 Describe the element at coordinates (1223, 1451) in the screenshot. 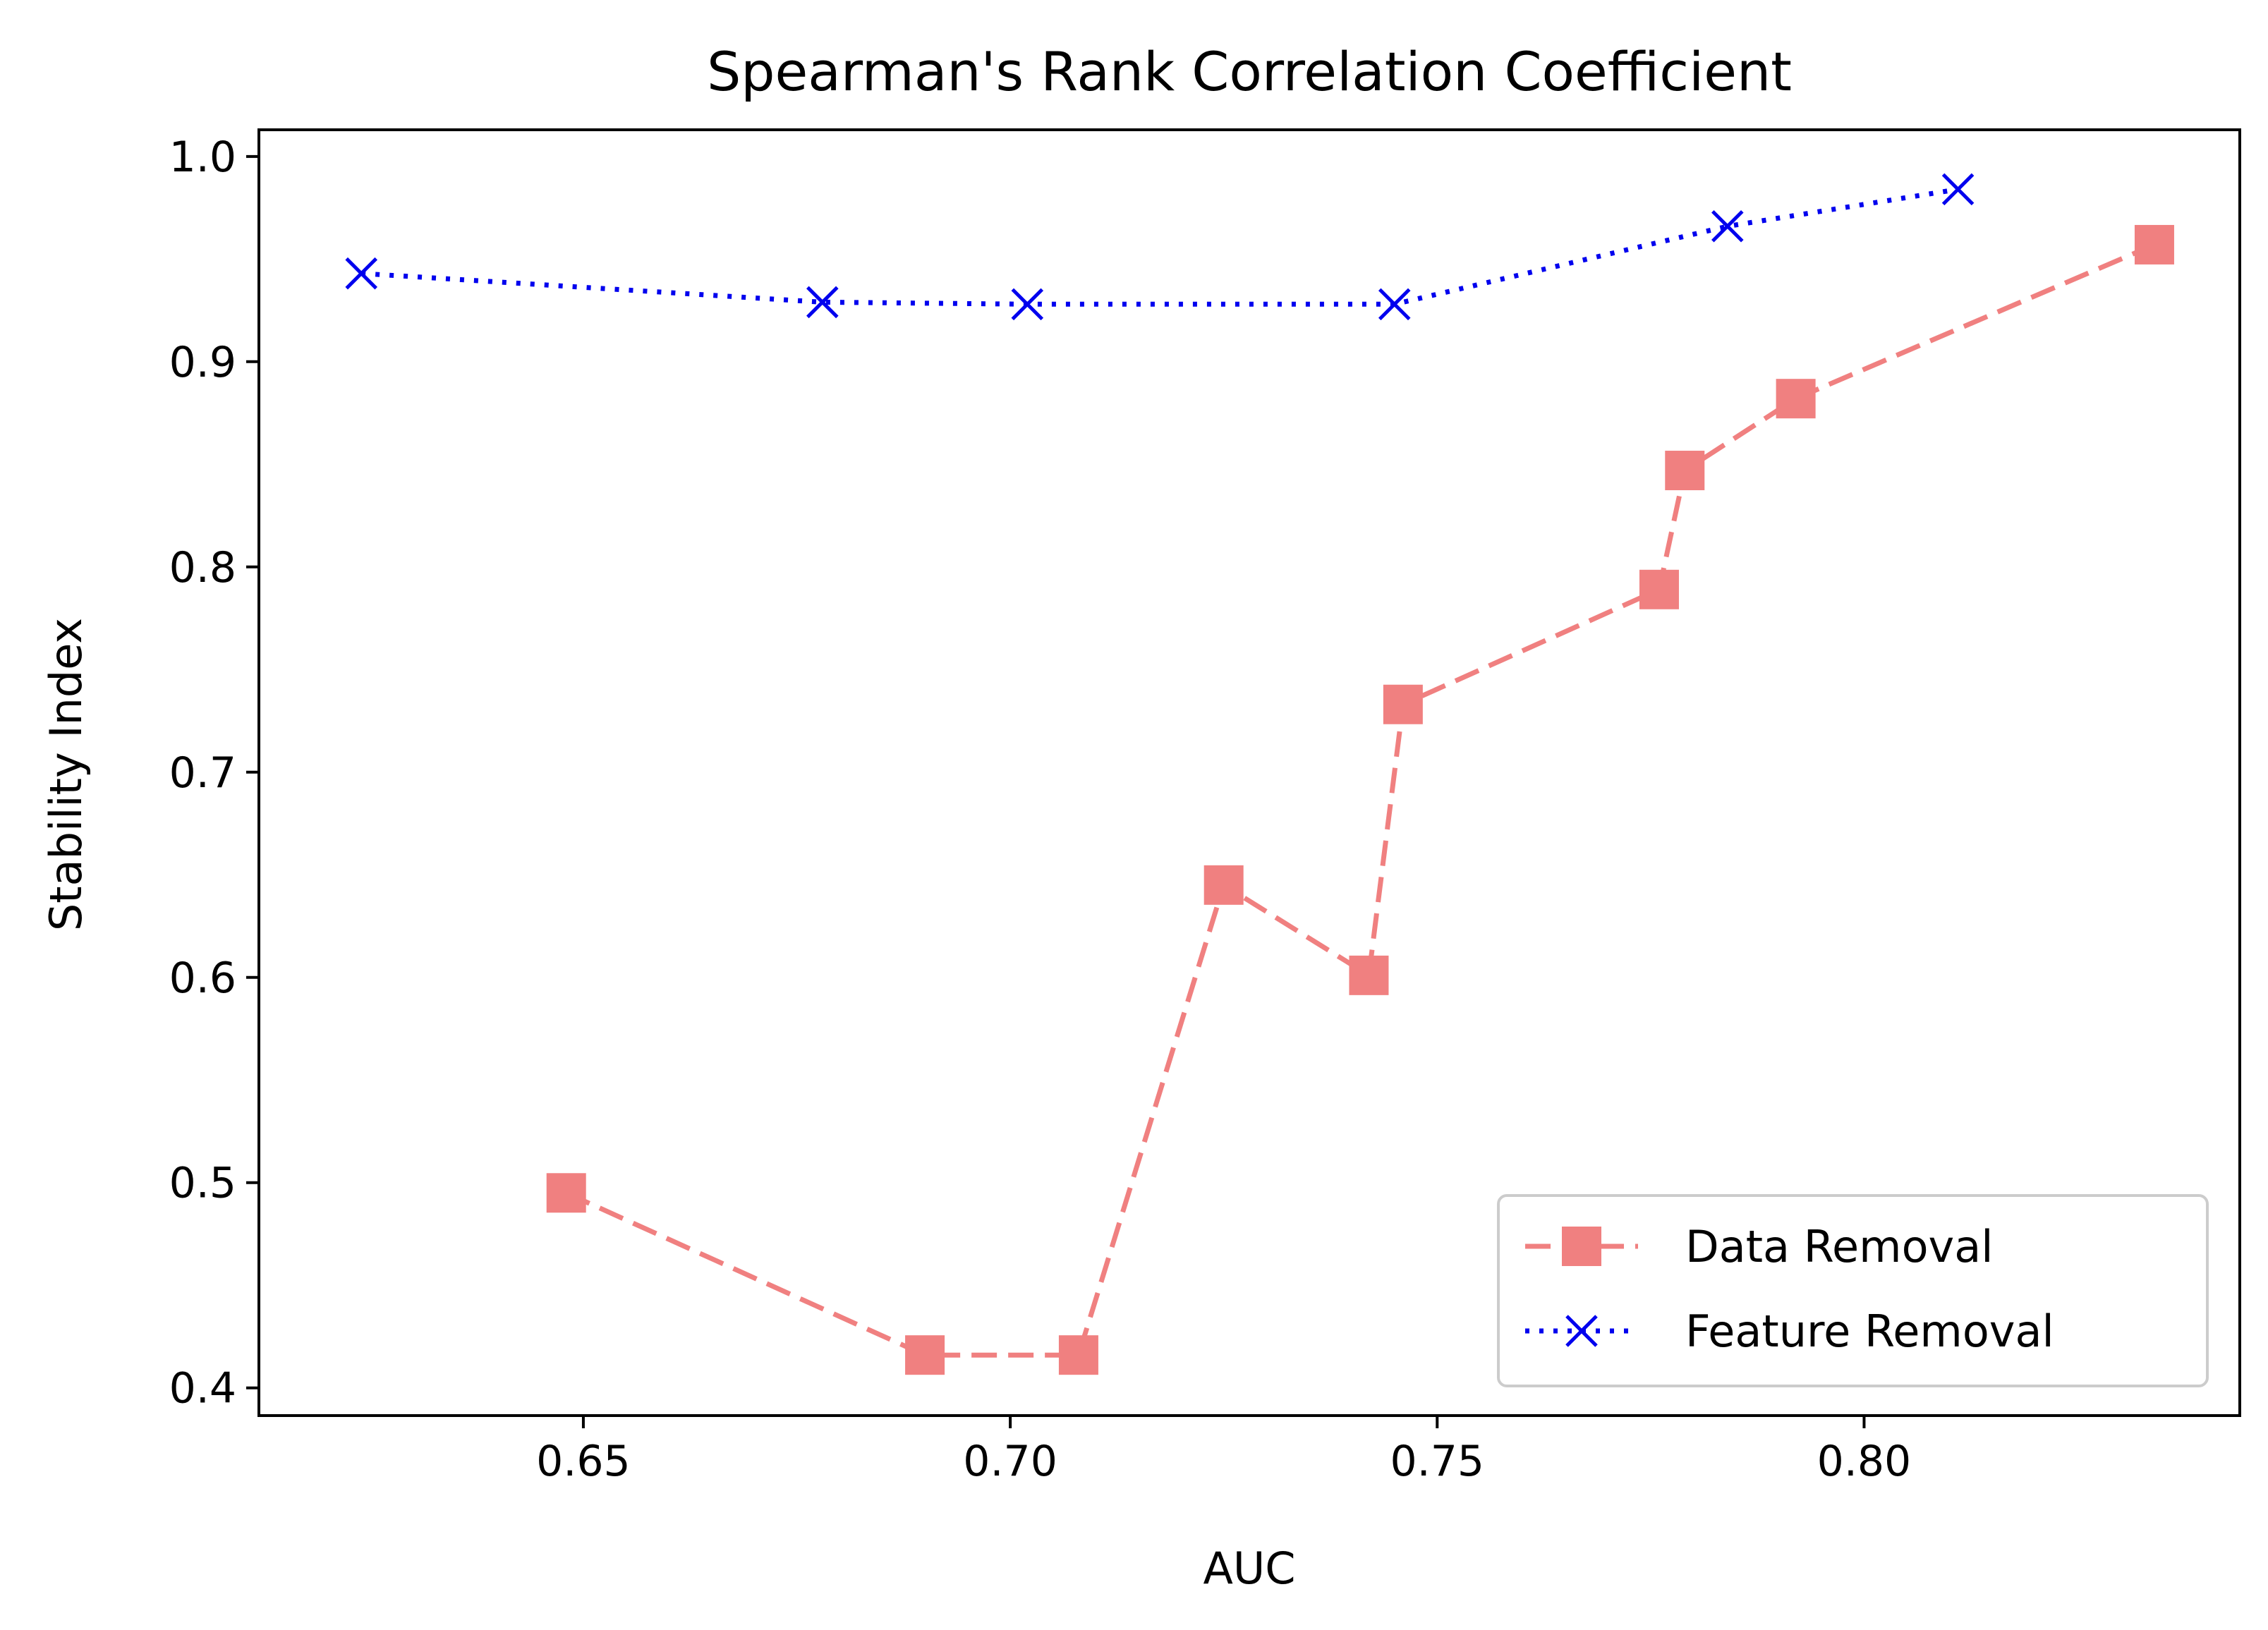

I see `x-axis: 0.65 0.70 0.75 0.80` at that location.